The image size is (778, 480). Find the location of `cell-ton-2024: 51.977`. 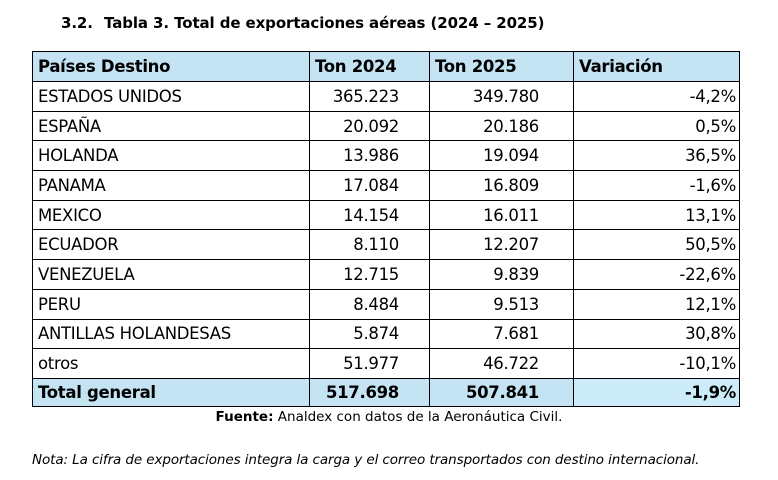

cell-ton-2024: 51.977 is located at coordinates (369, 363).